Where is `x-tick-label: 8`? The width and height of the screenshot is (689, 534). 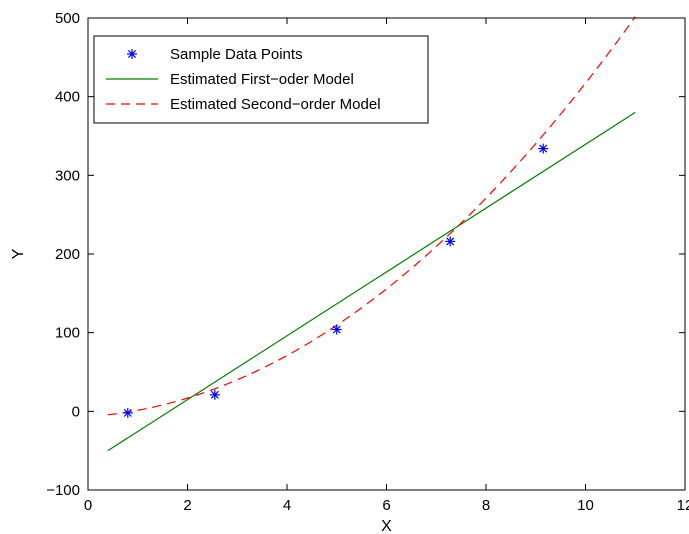
x-tick-label: 8 is located at coordinates (486, 505).